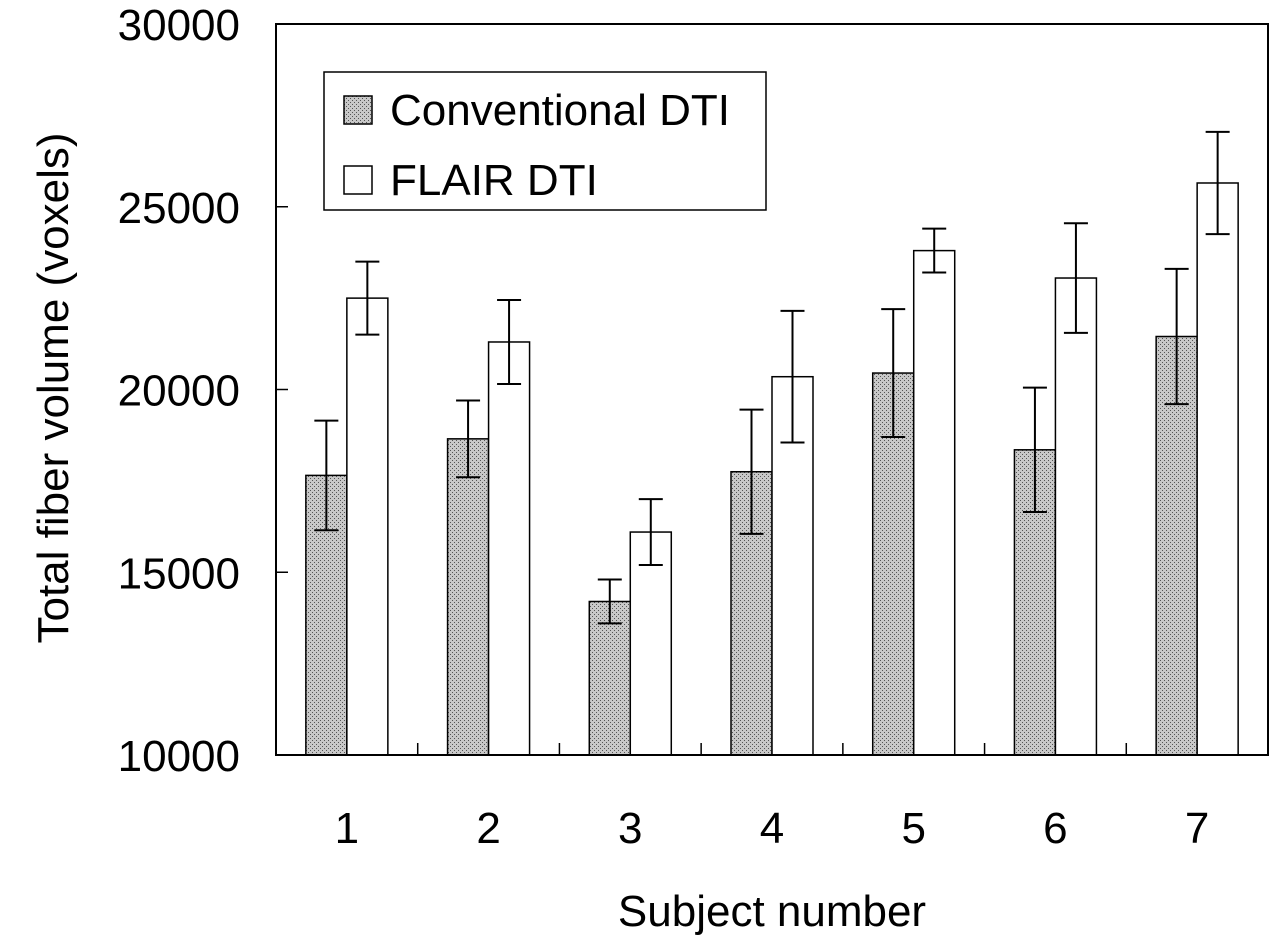 The width and height of the screenshot is (1280, 940). What do you see at coordinates (630, 828) in the screenshot?
I see `x-tick-label: 3` at bounding box center [630, 828].